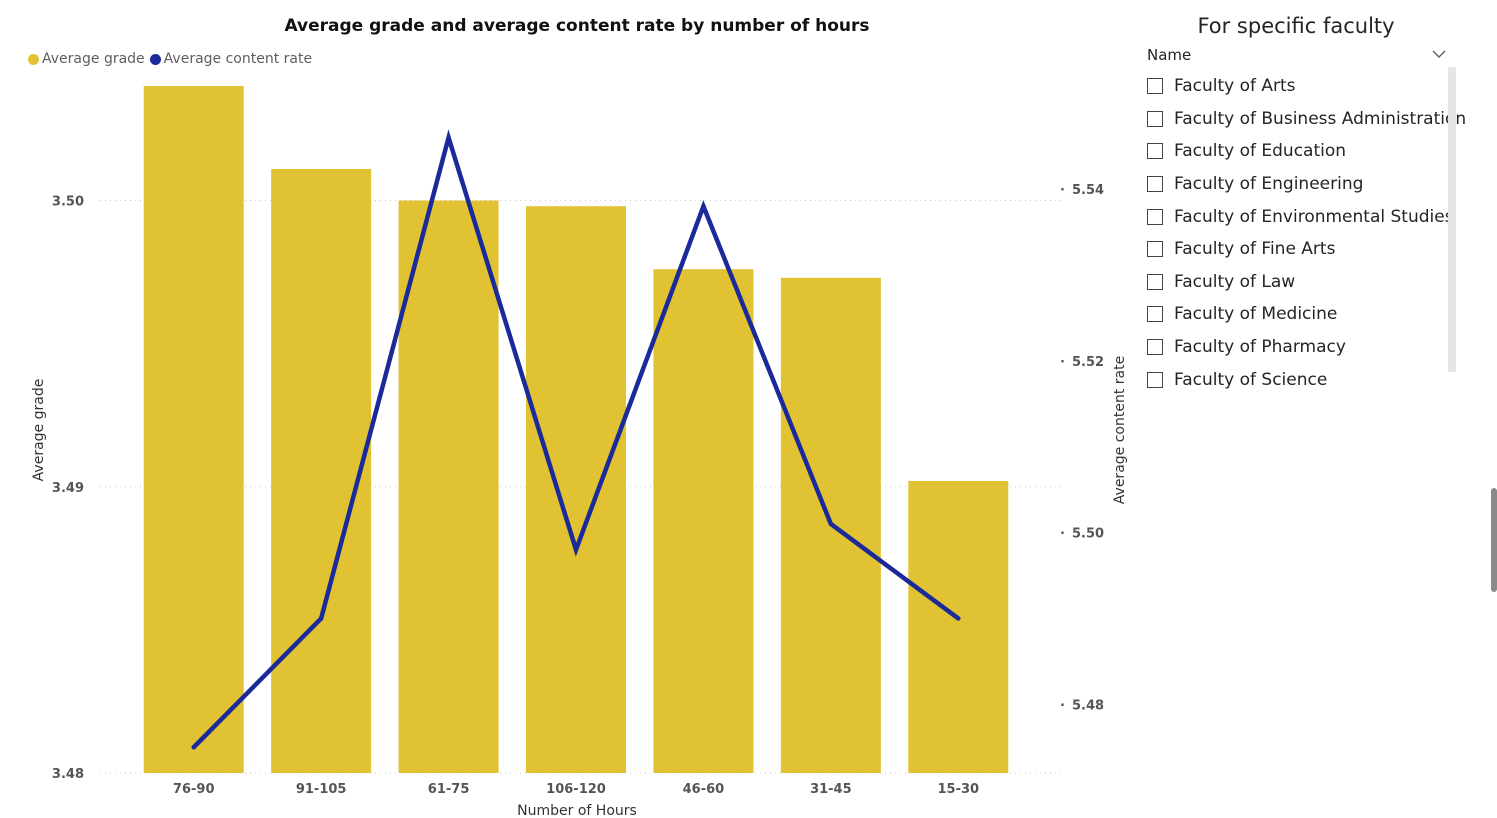  I want to click on slicer-item: Faculty of Medicine, so click(1297, 314).